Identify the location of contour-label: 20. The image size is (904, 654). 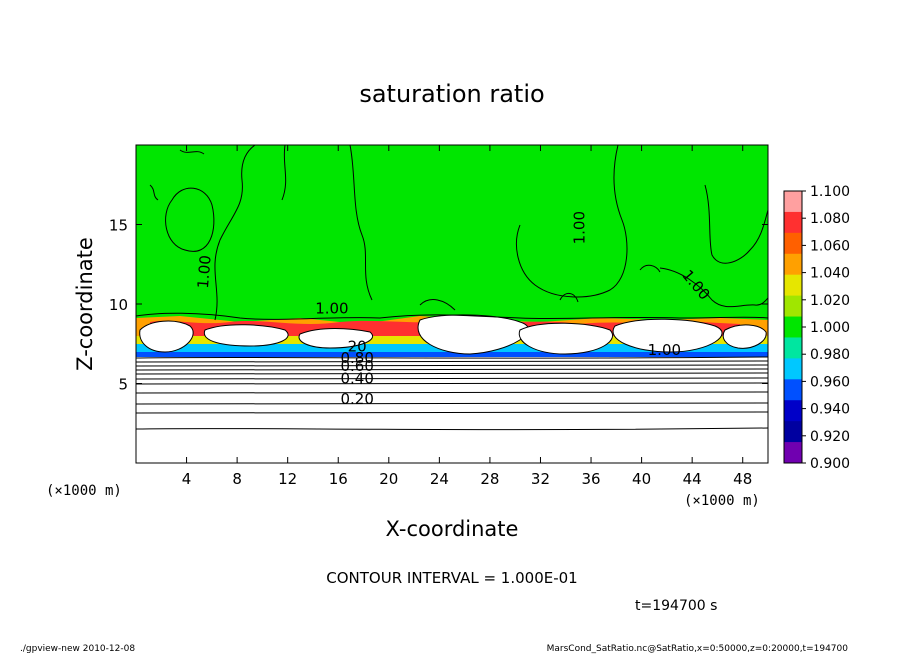
(357, 347).